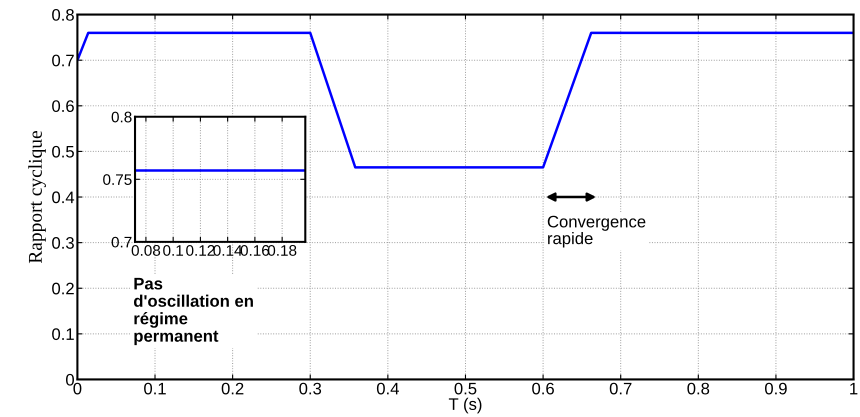 The height and width of the screenshot is (417, 860). Describe the element at coordinates (63, 106) in the screenshot. I see `y-tick-label: 0.6` at that location.